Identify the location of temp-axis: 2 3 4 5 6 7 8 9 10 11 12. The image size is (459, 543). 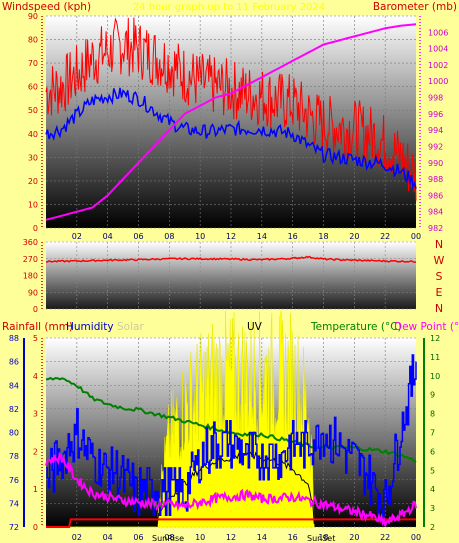
(431, 433).